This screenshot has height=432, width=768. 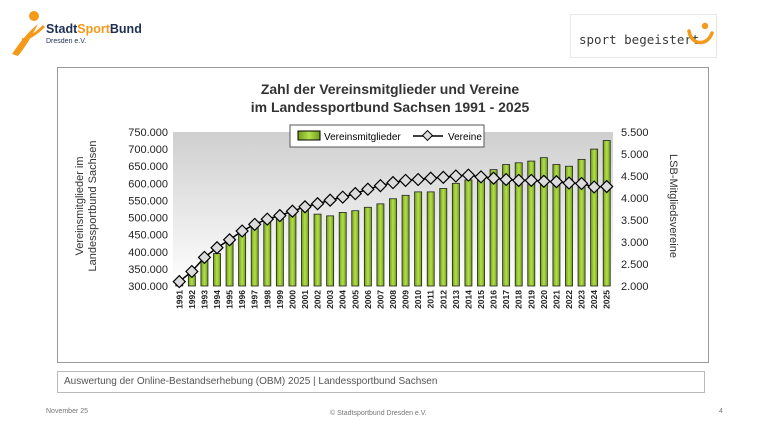 What do you see at coordinates (456, 299) in the screenshot?
I see `x-tick-label: 2013` at bounding box center [456, 299].